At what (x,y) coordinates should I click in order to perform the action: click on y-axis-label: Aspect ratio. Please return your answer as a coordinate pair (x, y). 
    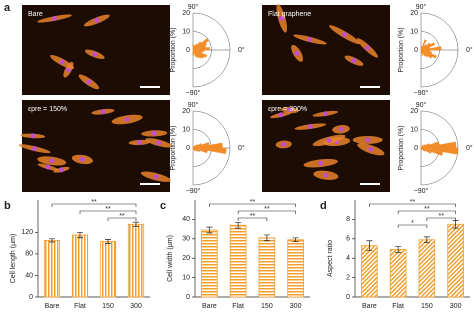
    Looking at the image, I should click on (330, 258).